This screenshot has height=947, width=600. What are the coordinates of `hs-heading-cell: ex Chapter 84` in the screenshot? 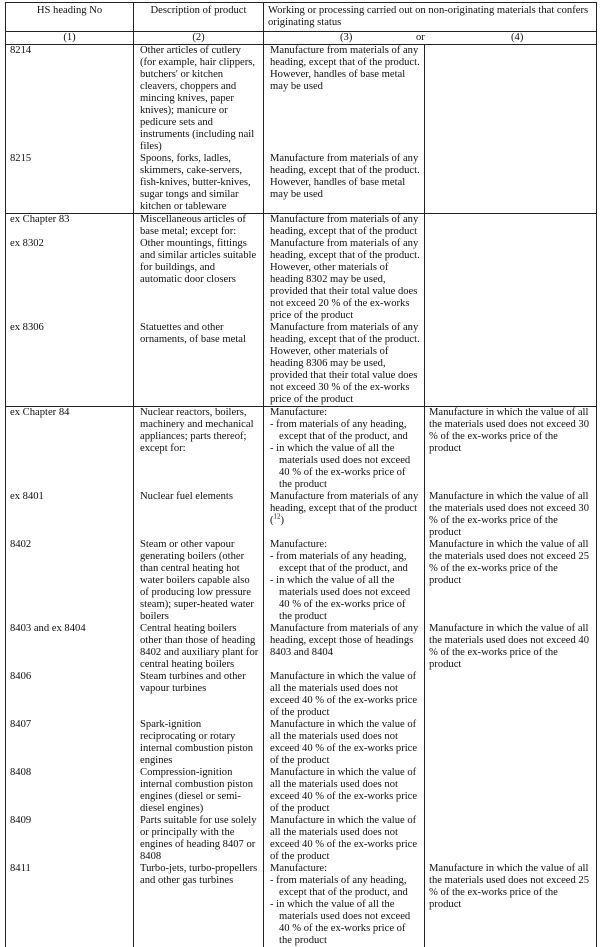 It's located at (69, 448).